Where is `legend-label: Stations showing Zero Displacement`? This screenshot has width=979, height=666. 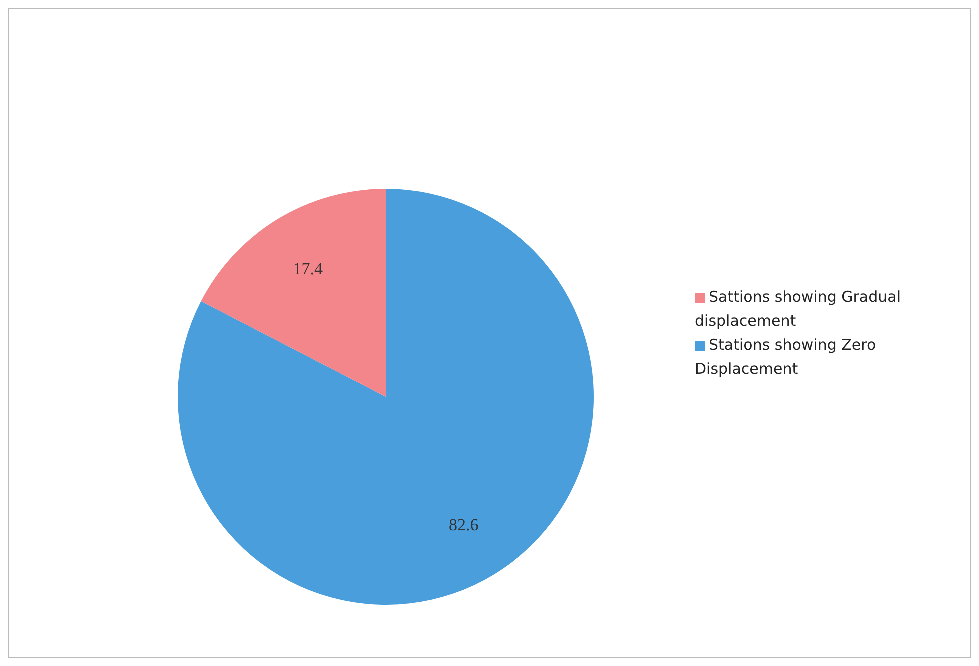
legend-label: Stations showing Zero Displacement is located at coordinates (785, 357).